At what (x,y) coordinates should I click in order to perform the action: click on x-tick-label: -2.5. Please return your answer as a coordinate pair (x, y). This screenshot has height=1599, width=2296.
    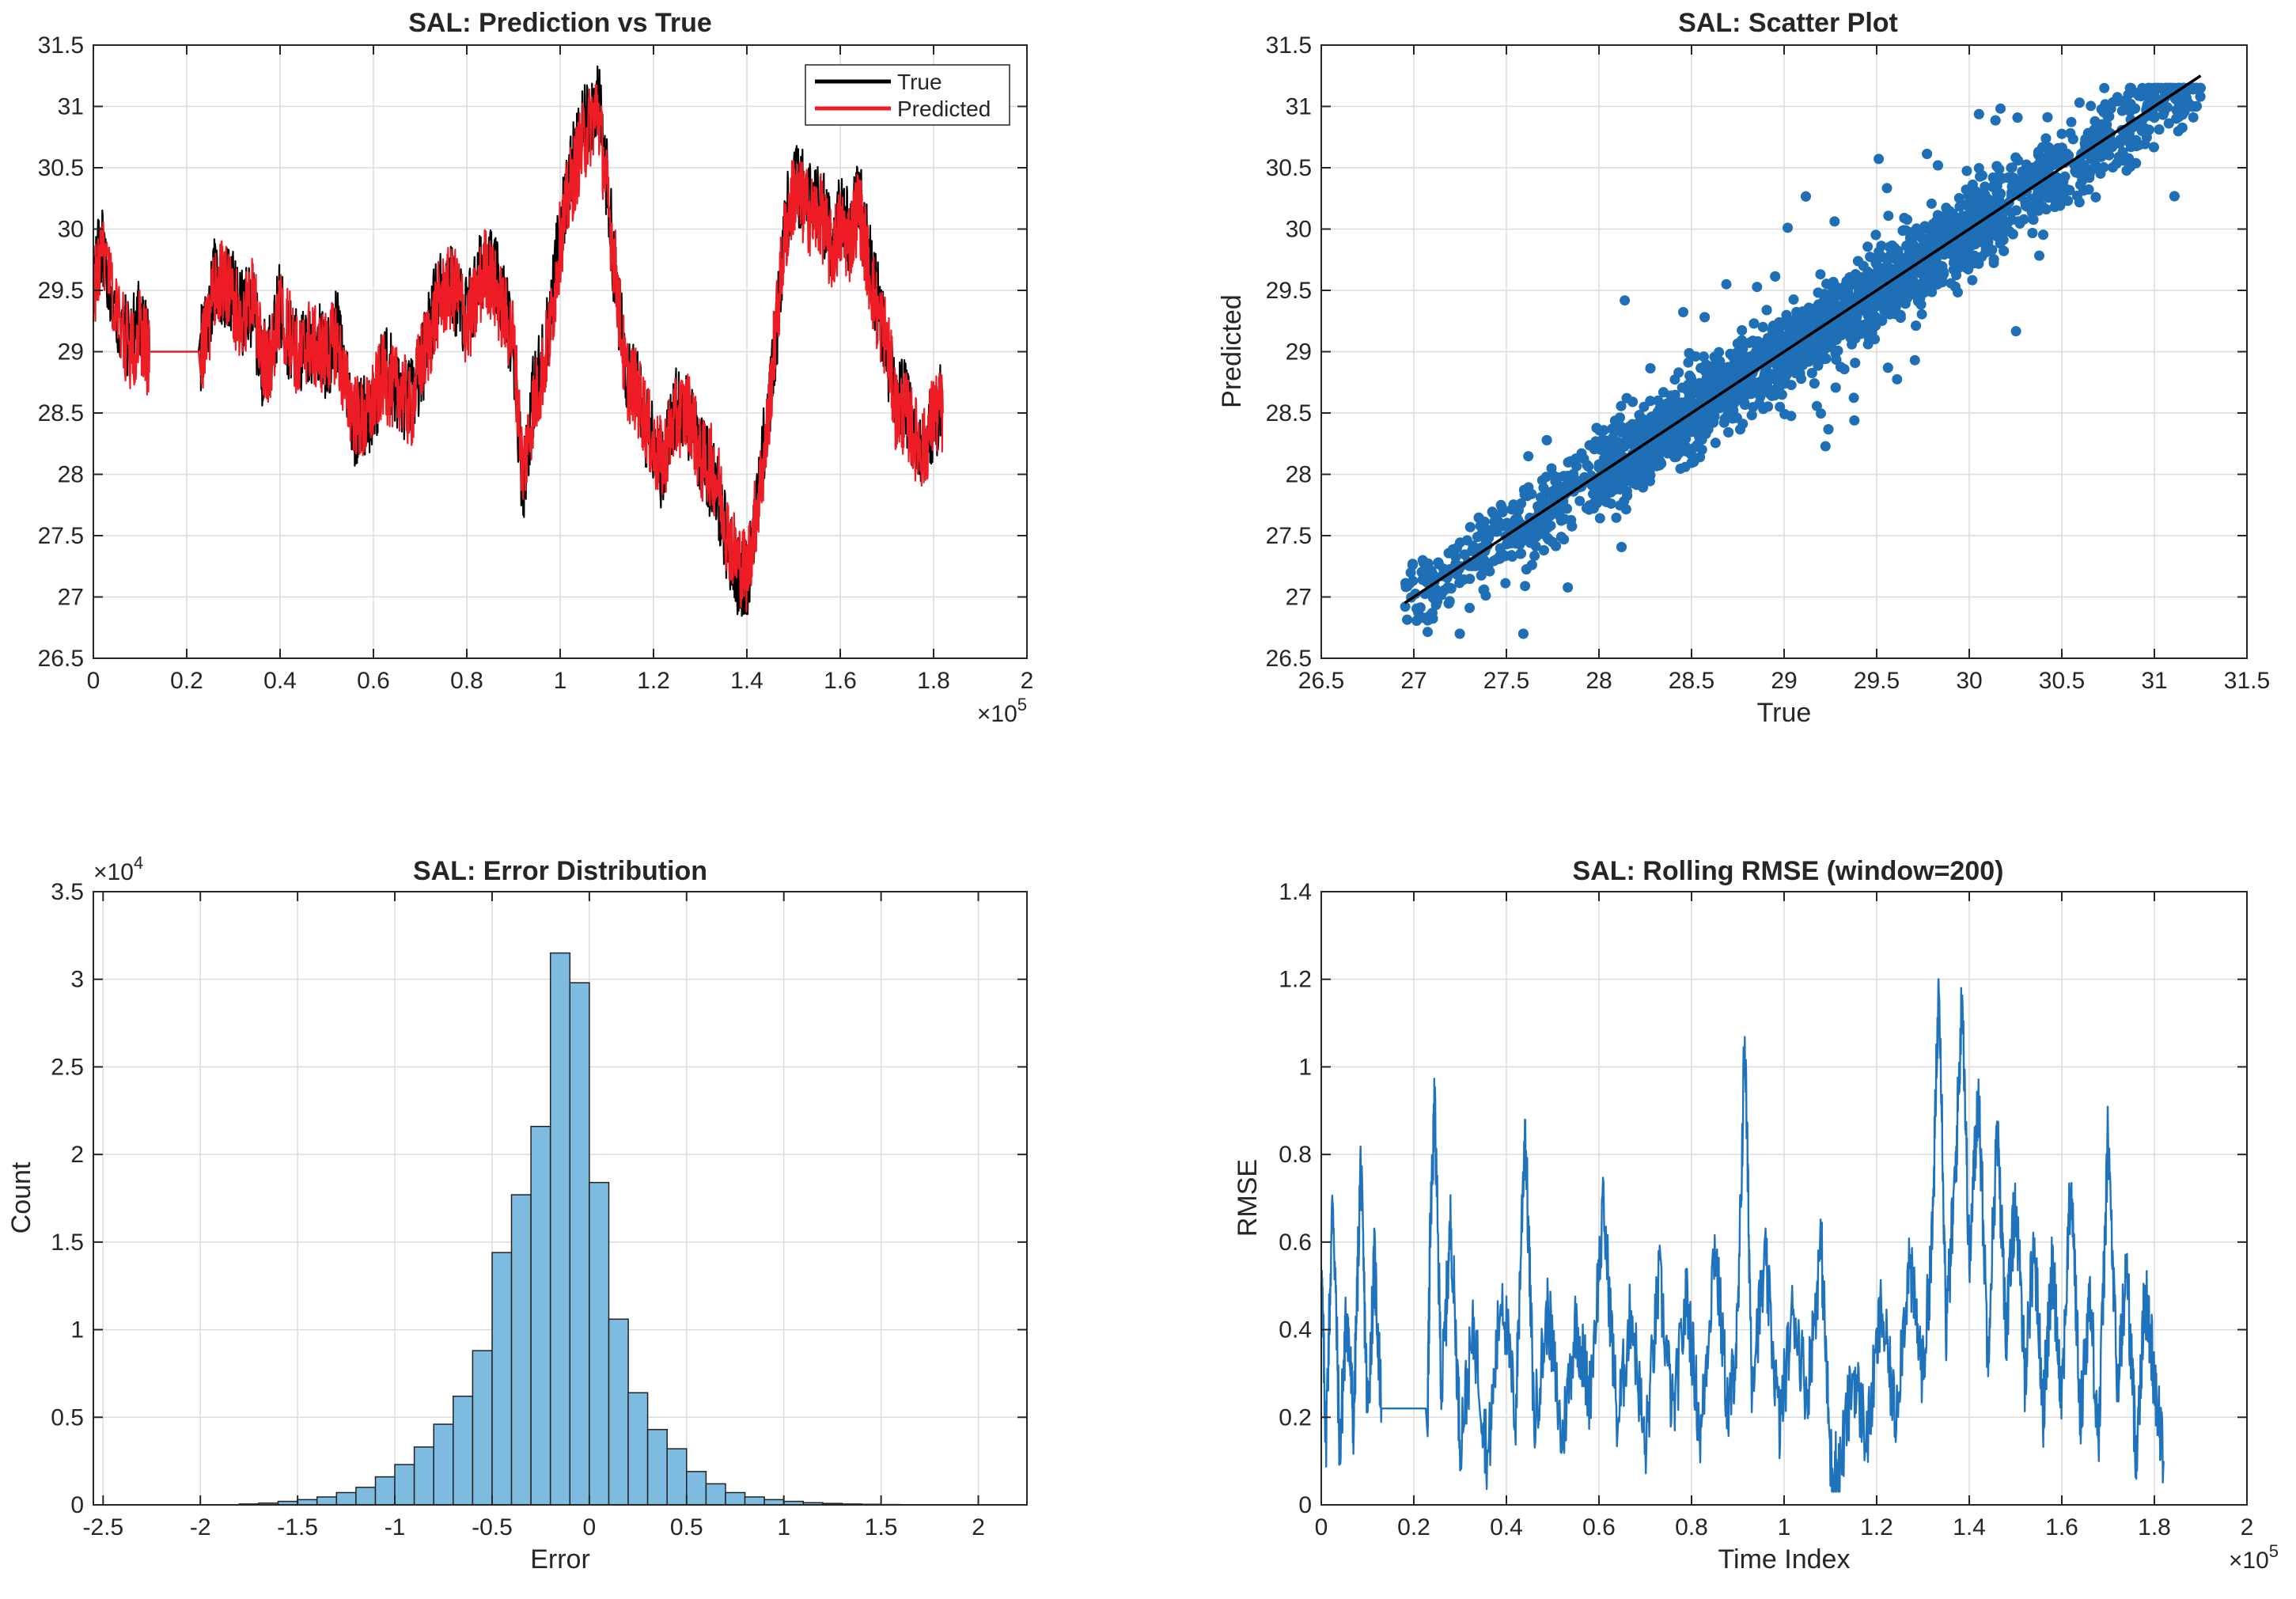
    Looking at the image, I should click on (103, 1527).